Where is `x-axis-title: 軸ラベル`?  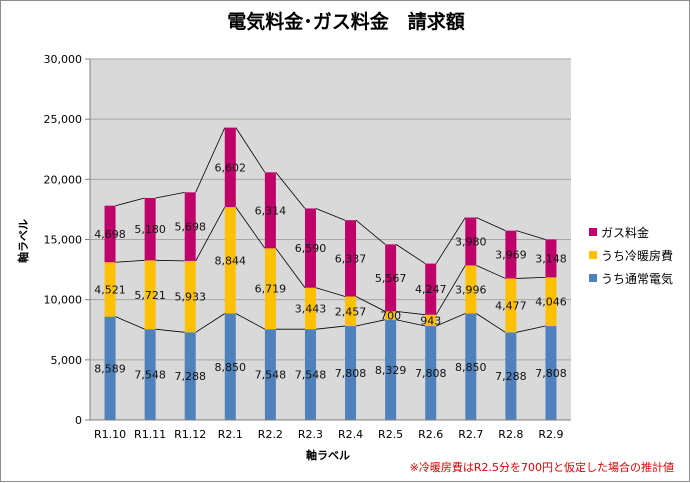
x-axis-title: 軸ラベル is located at coordinates (328, 455).